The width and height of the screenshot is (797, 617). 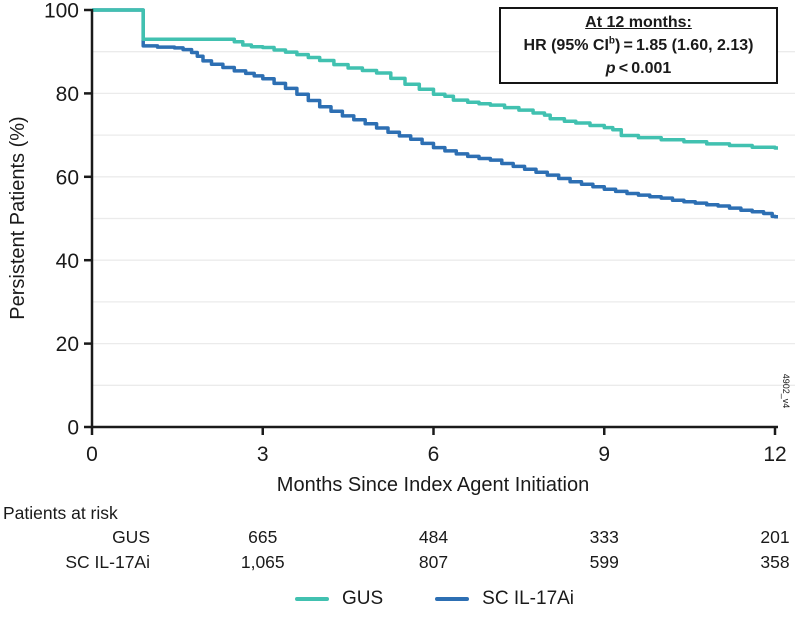 I want to click on legend-label: GUS, so click(x=362, y=598).